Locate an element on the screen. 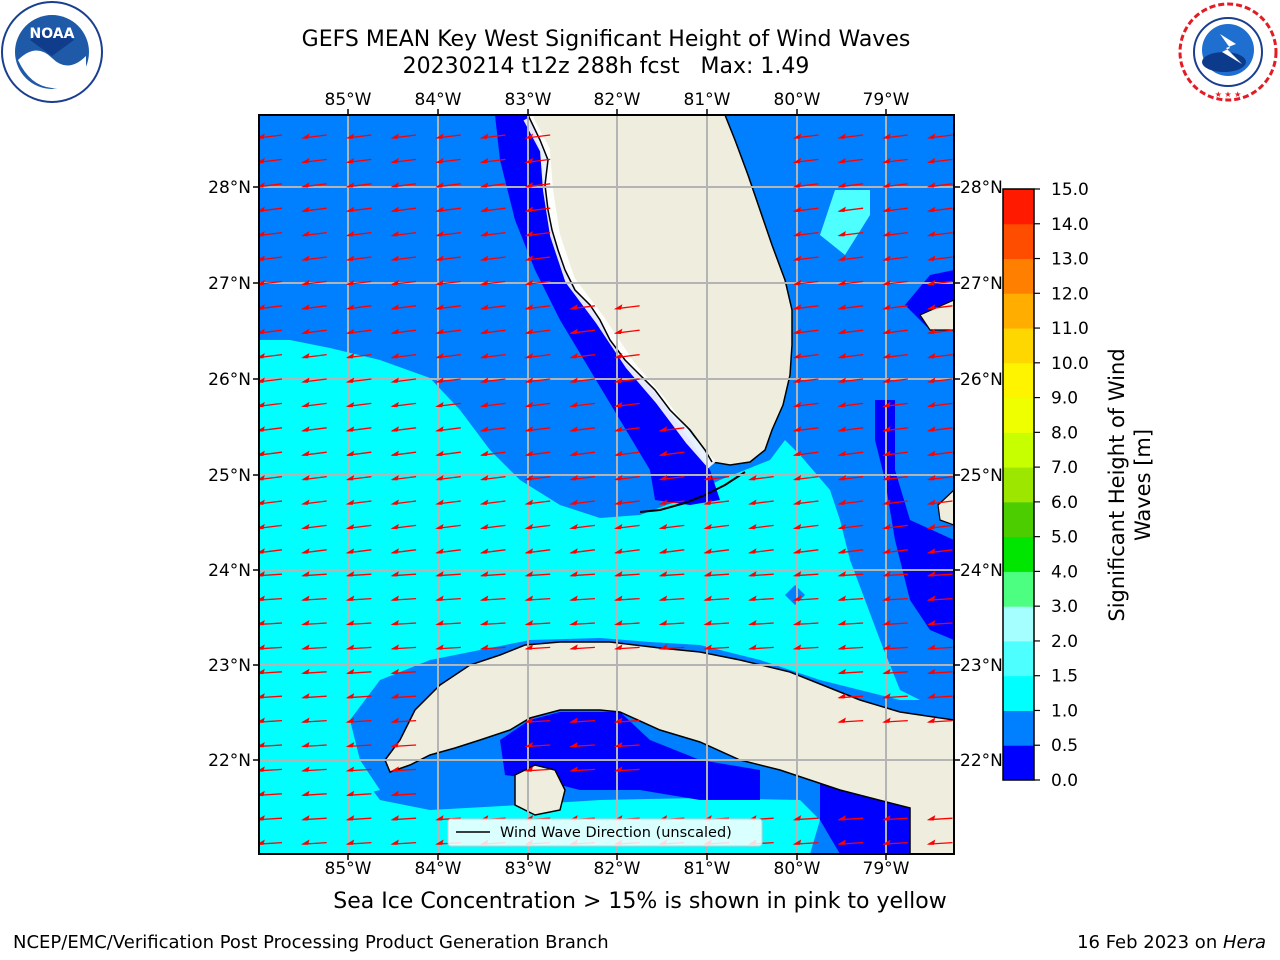 Image resolution: width=1280 pixels, height=960 pixels. colorbar-tick-label: 13.0 is located at coordinates (1070, 260).